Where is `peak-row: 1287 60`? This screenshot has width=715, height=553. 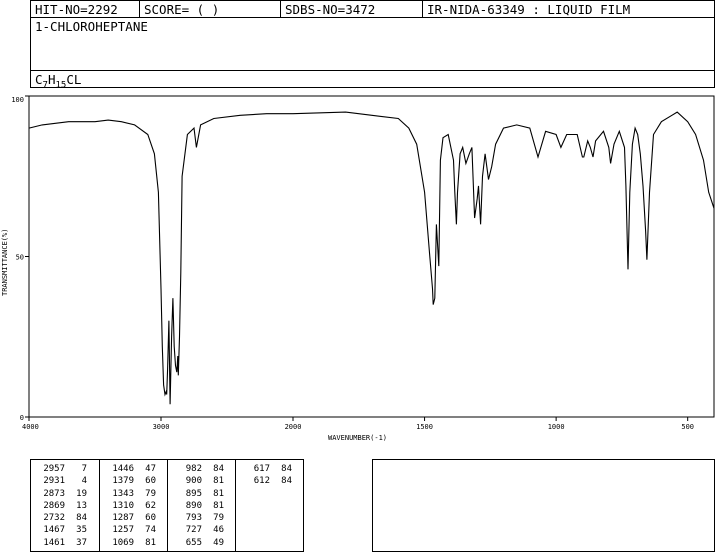
peak-row: 1287 60 is located at coordinates (133, 518).